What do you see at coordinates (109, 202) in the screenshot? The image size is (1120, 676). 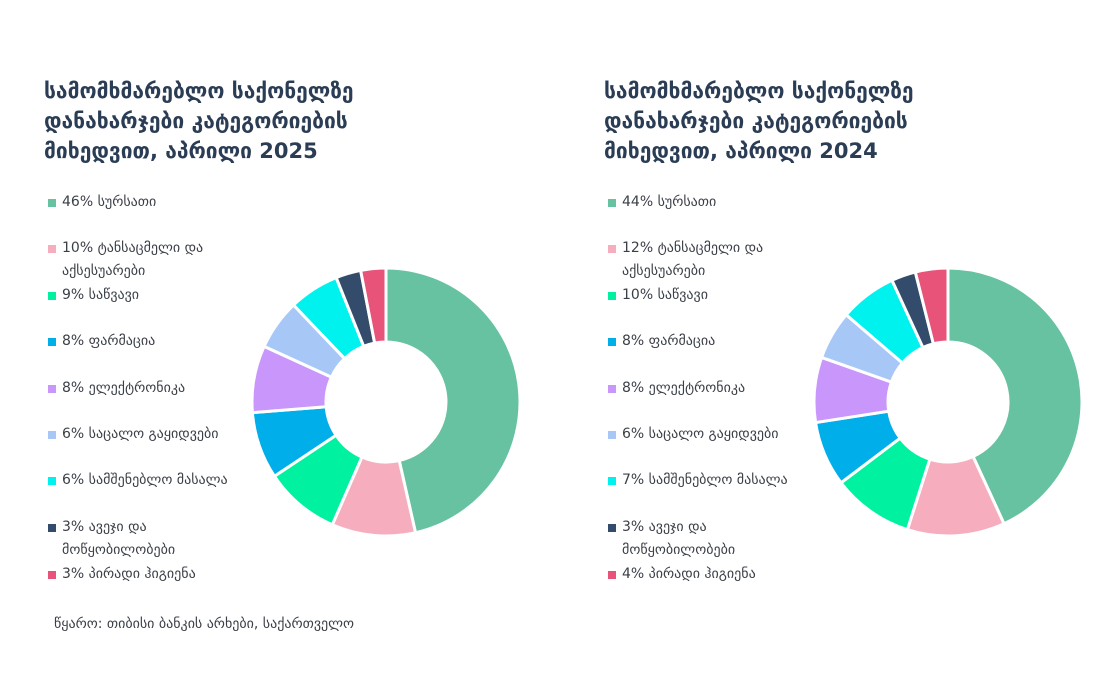 I see `legend-label: 46% სურსათი` at bounding box center [109, 202].